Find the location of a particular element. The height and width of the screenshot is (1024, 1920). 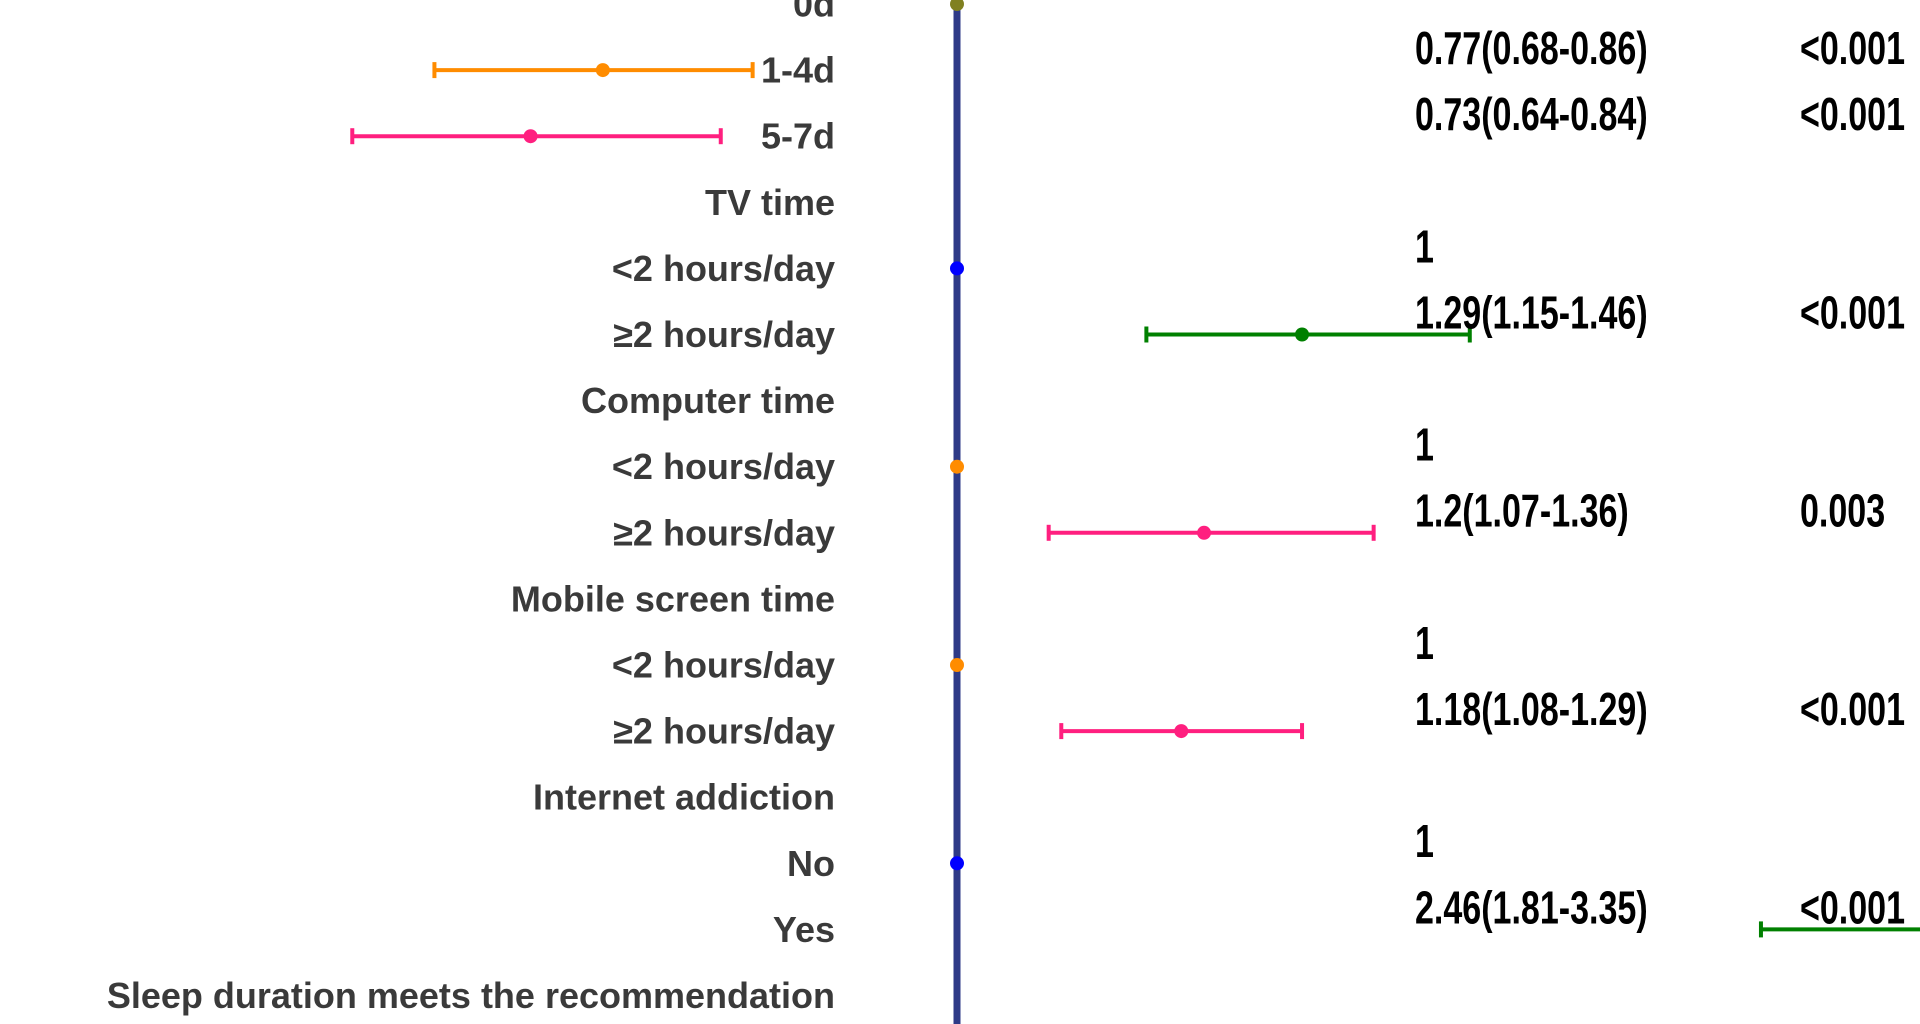

row-label: 0d is located at coordinates (814, 12).